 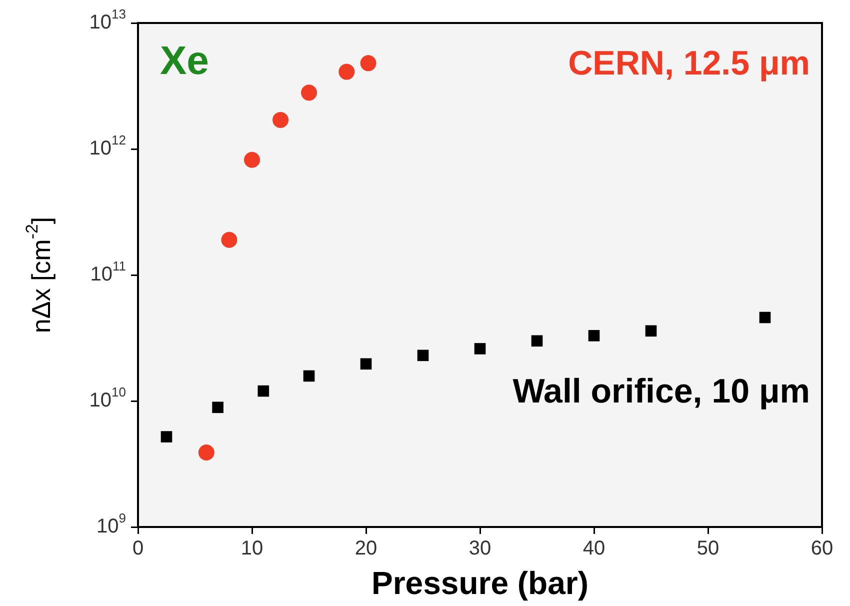 What do you see at coordinates (480, 549) in the screenshot?
I see `x-tick-label: 30` at bounding box center [480, 549].